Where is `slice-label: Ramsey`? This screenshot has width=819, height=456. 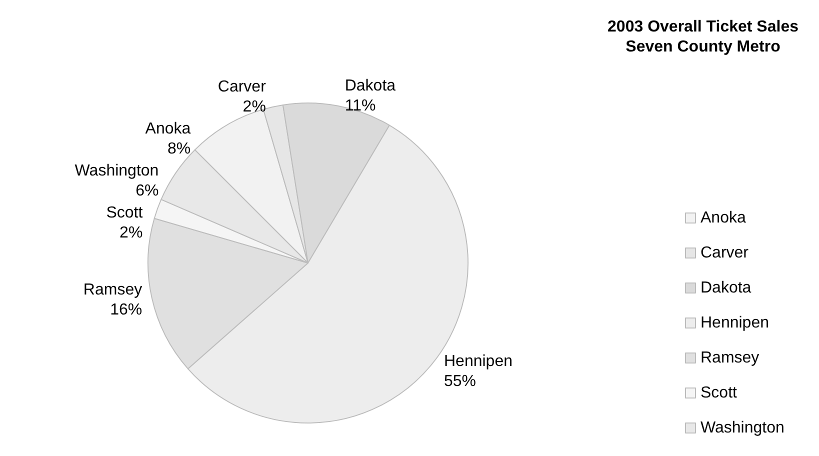
slice-label: Ramsey is located at coordinates (112, 290).